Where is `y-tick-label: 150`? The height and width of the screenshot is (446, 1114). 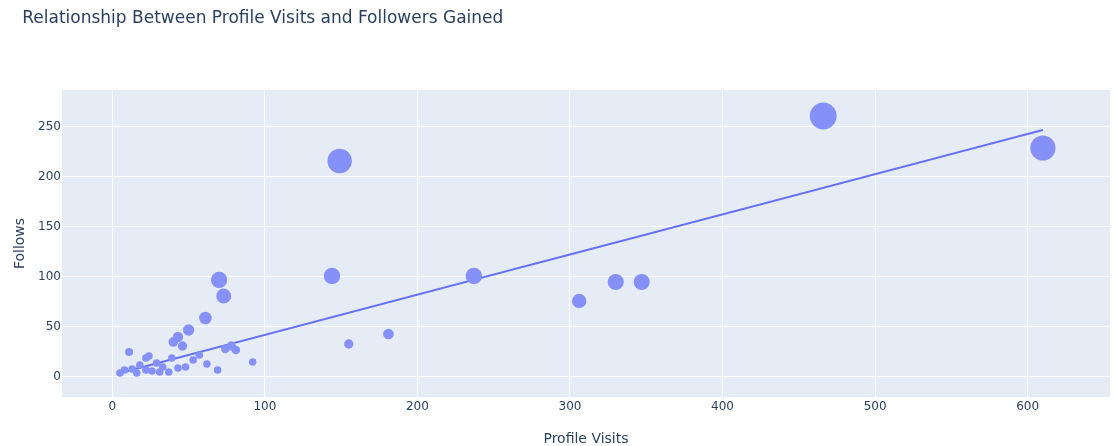 y-tick-label: 150 is located at coordinates (49, 226).